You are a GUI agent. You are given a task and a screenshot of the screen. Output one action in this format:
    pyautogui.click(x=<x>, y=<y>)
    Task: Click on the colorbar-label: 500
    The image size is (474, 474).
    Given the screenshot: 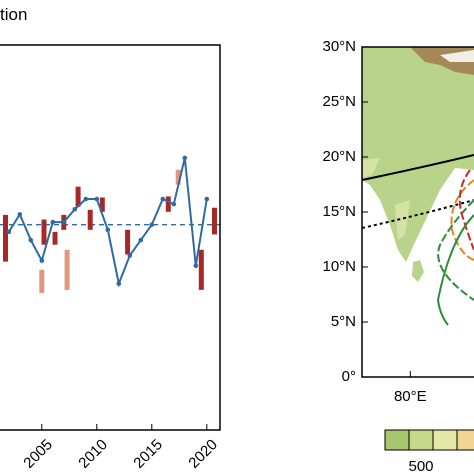 What is the action you would take?
    pyautogui.click(x=420, y=466)
    